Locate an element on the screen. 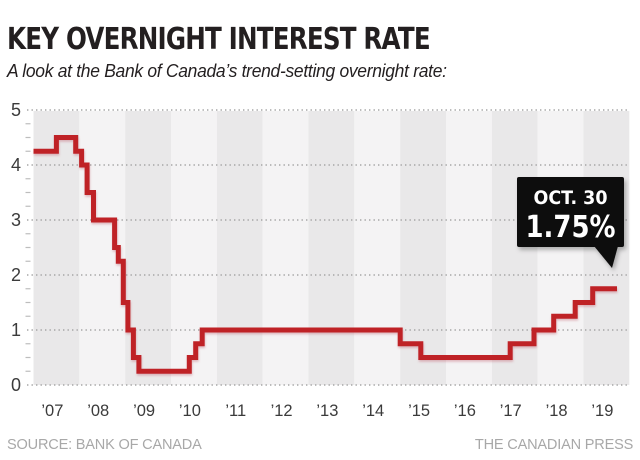  x-tick-label-2015: ’15 is located at coordinates (419, 411).